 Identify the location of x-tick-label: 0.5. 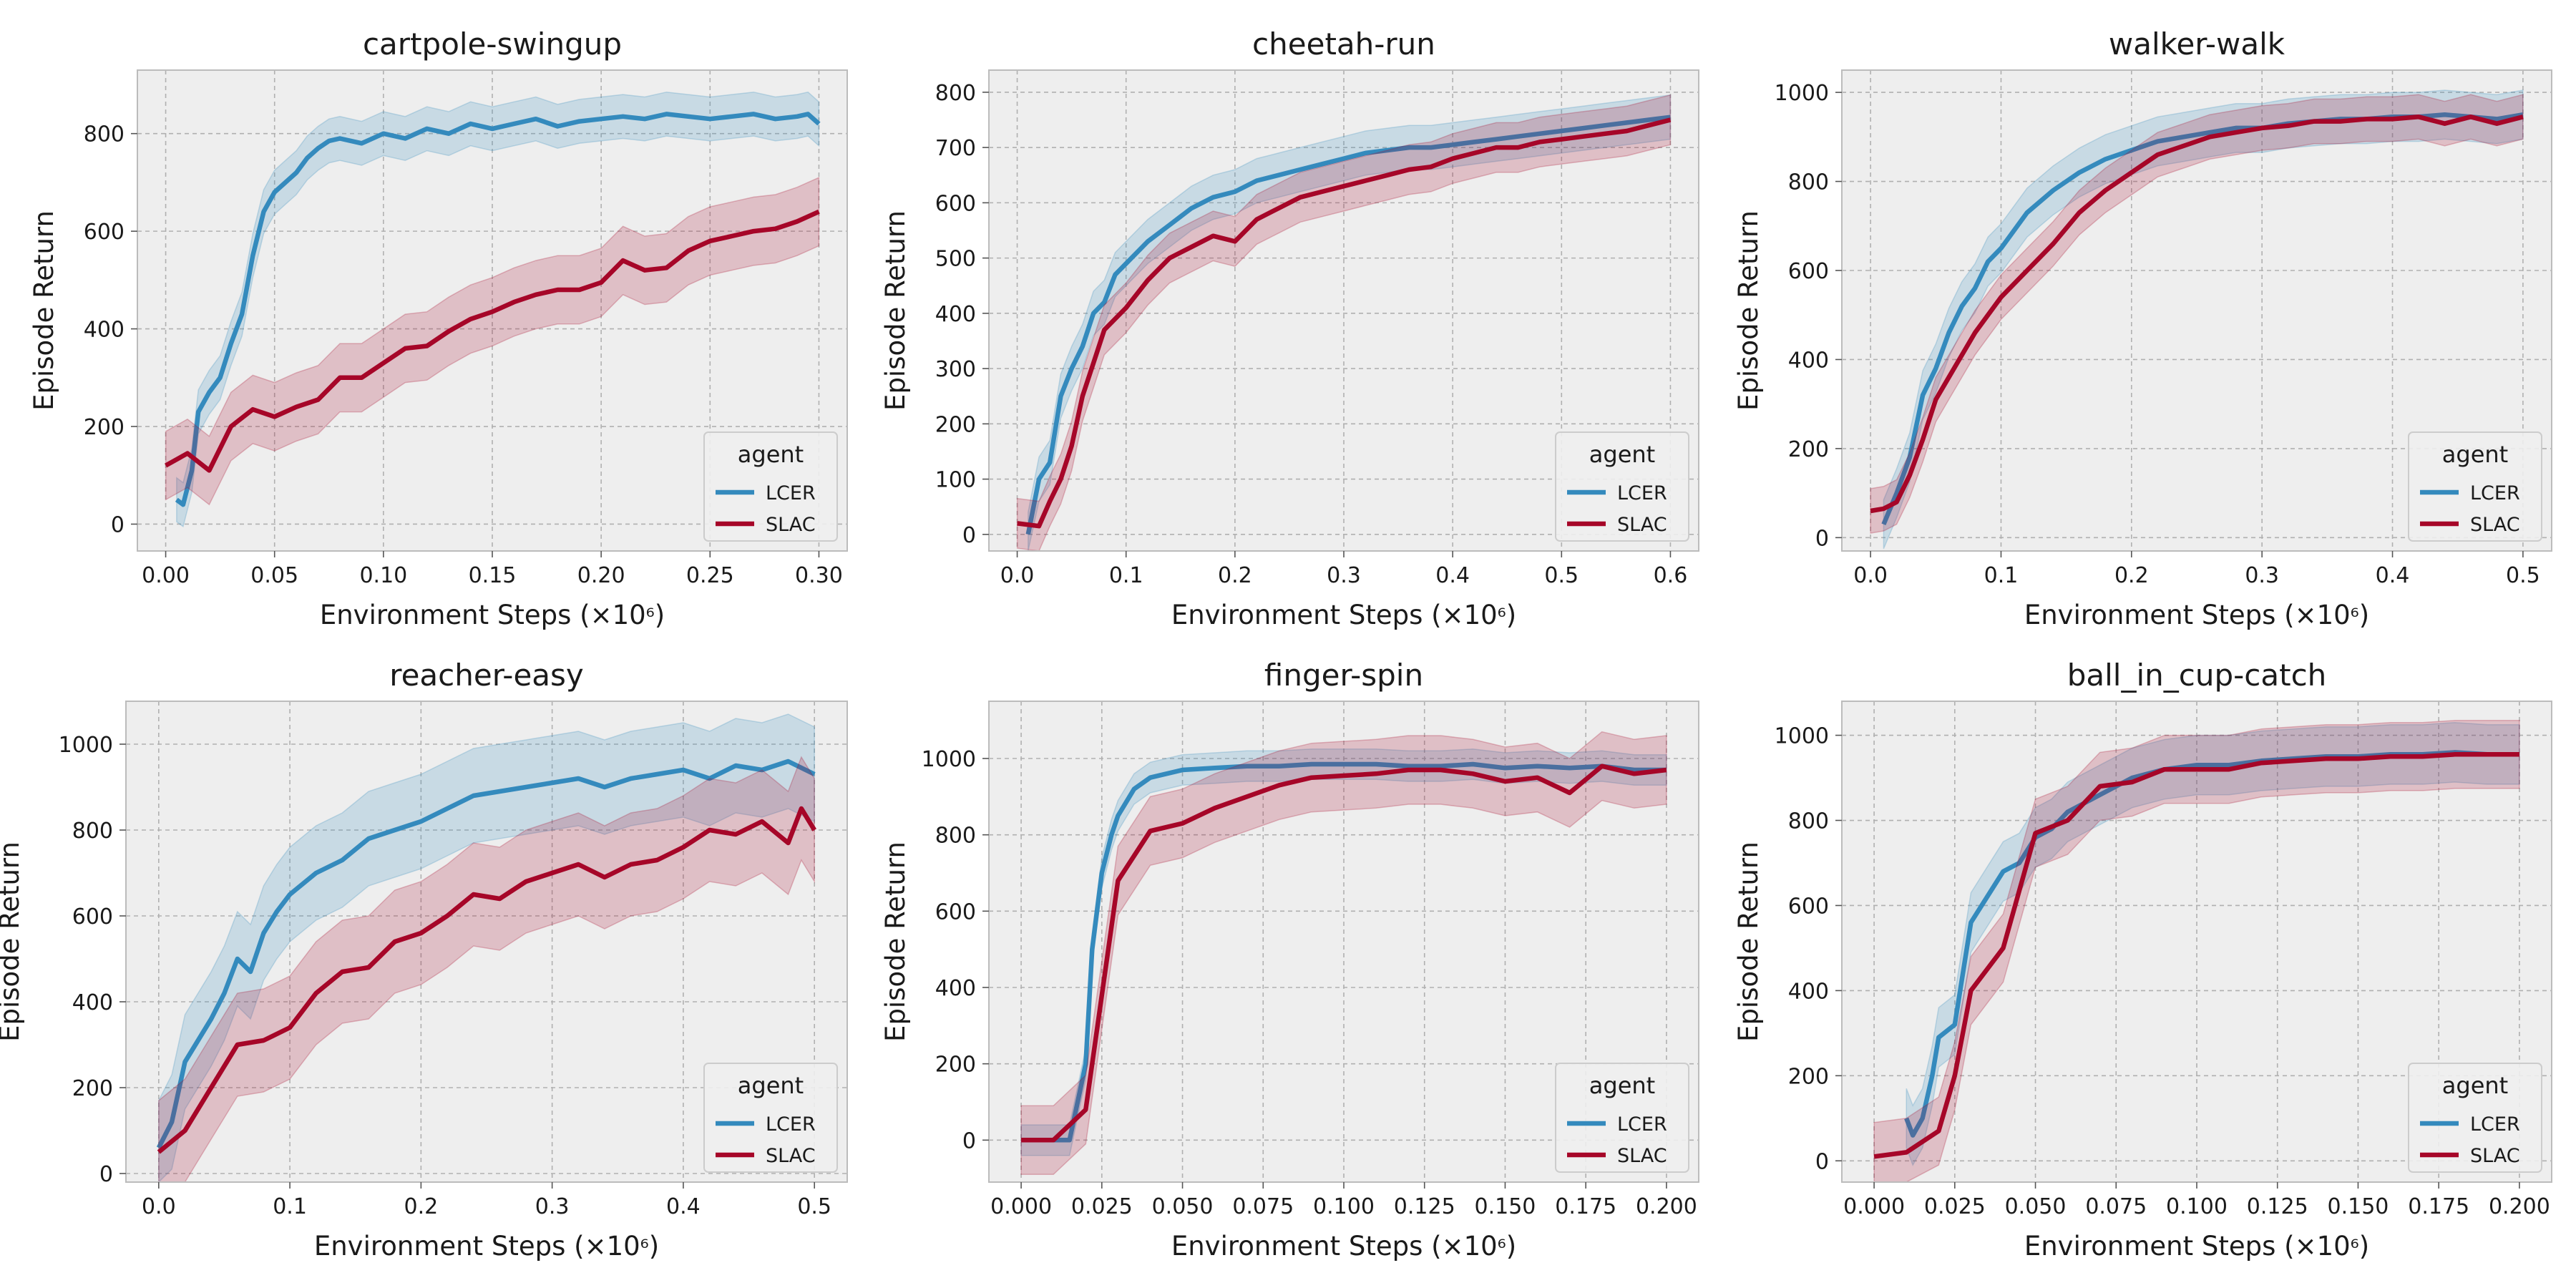
(2523, 575).